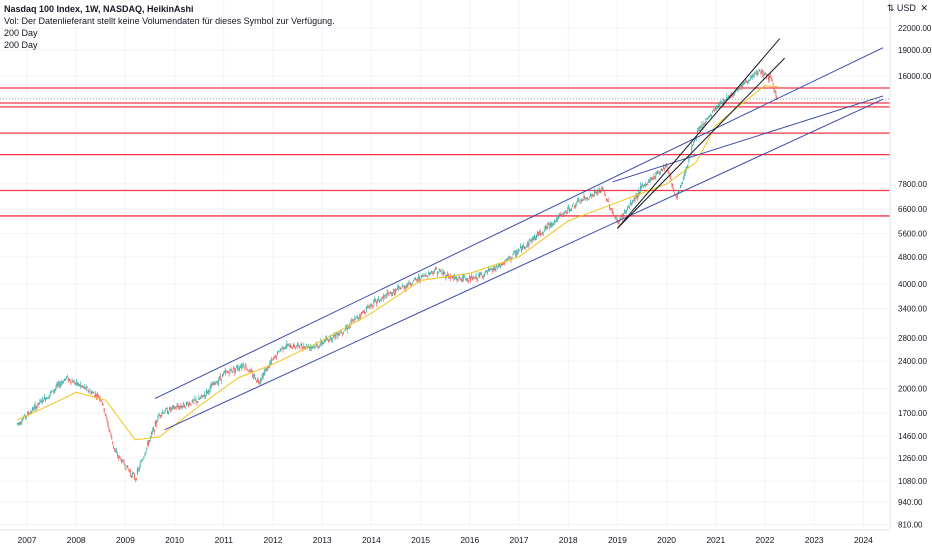 This screenshot has width=932, height=550. What do you see at coordinates (890, 8) in the screenshot?
I see `log-scale-icon: ⇅` at bounding box center [890, 8].